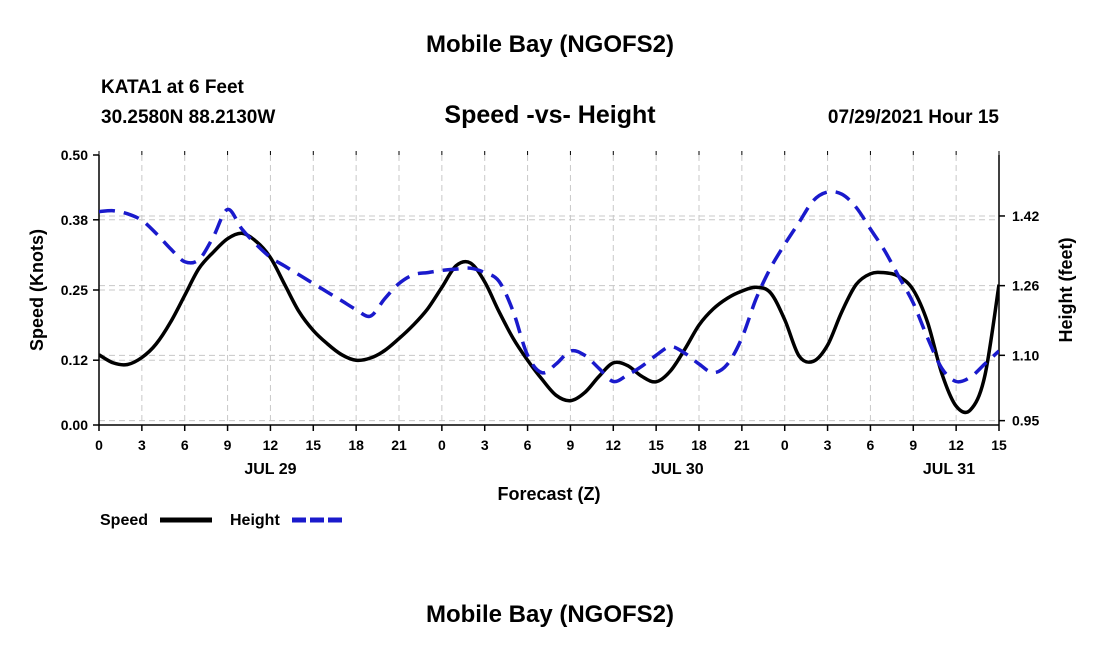 This screenshot has height=650, width=1100. Describe the element at coordinates (37, 290) in the screenshot. I see `y-axis-title: Speed (Knots)` at that location.